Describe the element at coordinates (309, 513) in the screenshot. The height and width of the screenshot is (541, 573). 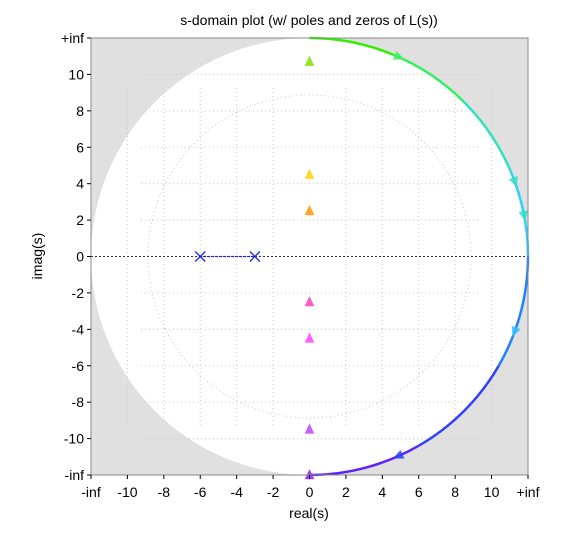
I see `x-axis-label: real(s)` at that location.